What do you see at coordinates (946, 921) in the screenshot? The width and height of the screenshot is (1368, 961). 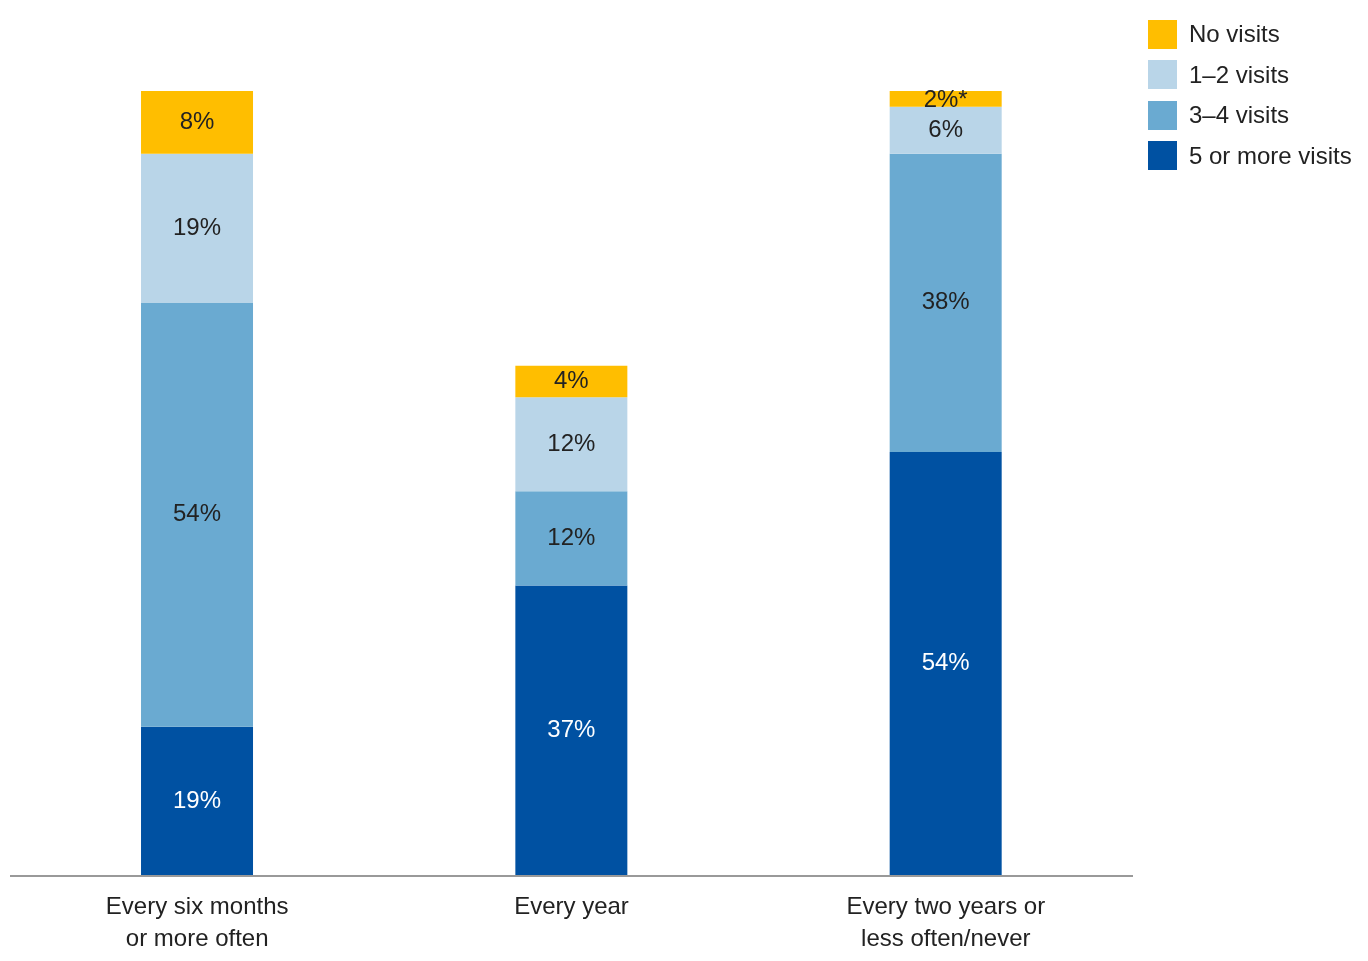 I see `x-tick-label: Every two years or less often/never` at bounding box center [946, 921].